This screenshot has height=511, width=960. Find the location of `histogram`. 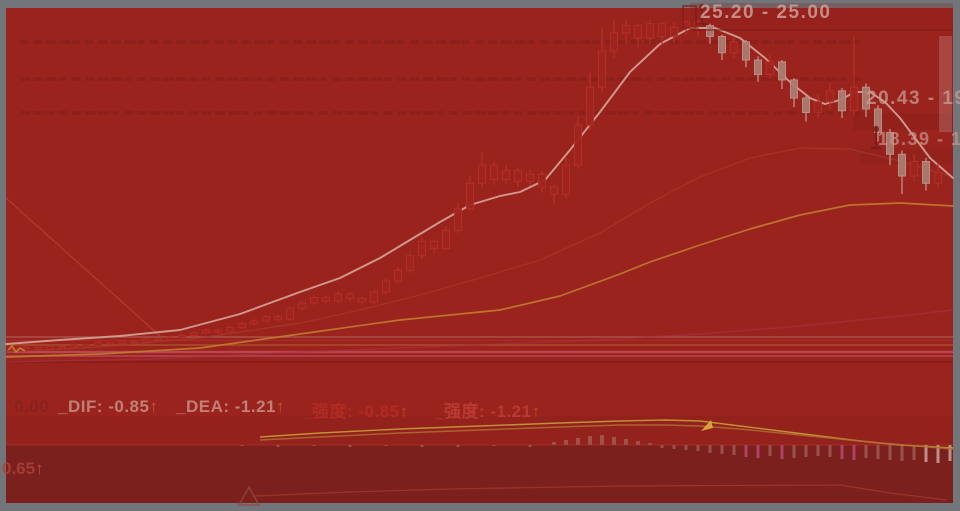

histogram is located at coordinates (602, 440).